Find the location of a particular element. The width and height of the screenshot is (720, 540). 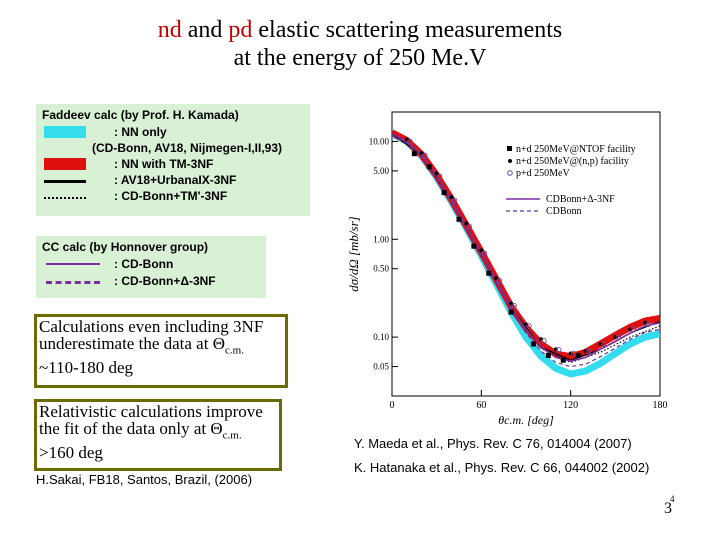

purple-solid-swatch is located at coordinates (73, 264).